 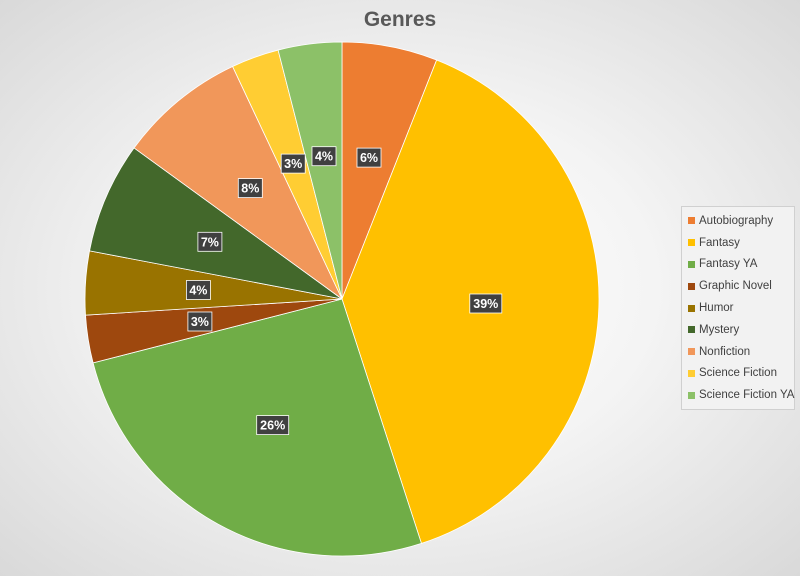 I want to click on legend-item-science-fiction-ya: Science Fiction YA, so click(x=741, y=395).